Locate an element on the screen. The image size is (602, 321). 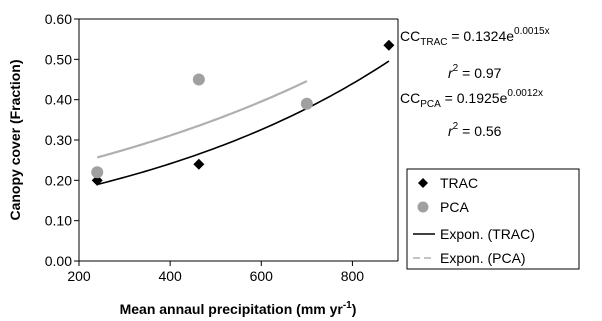
legend-box is located at coordinates (493, 219).